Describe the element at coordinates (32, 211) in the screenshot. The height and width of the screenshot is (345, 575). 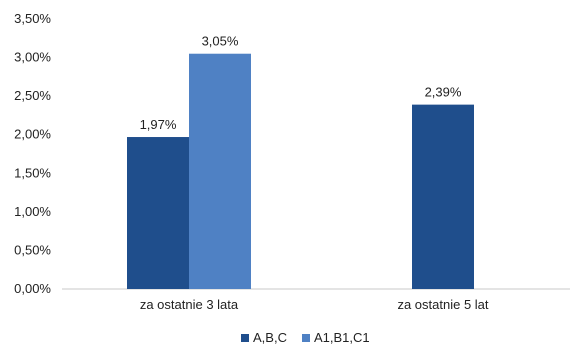
I see `y-tick-label: 1,00%` at that location.